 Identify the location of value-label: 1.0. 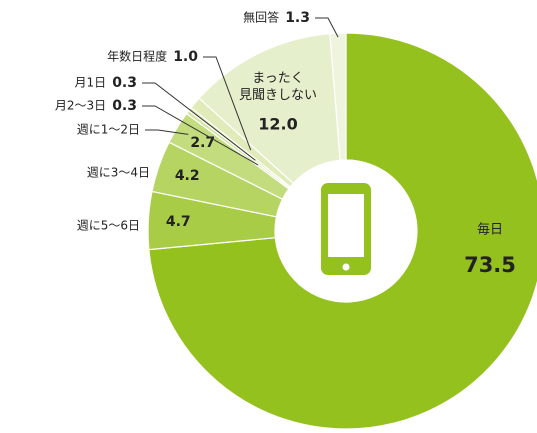
(185, 57).